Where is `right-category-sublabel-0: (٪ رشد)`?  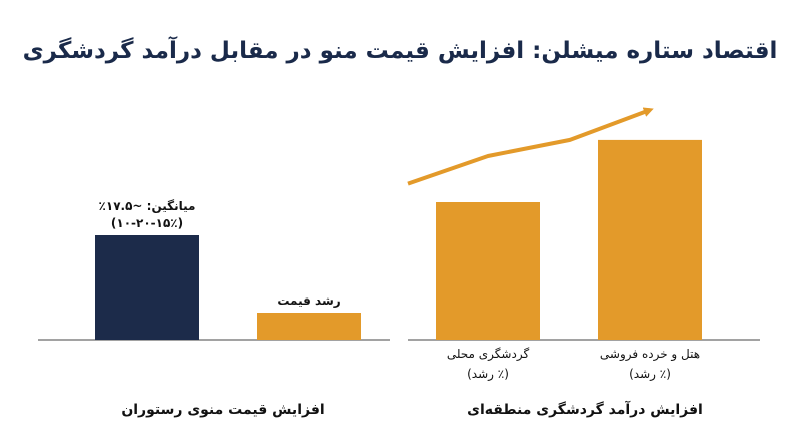
right-category-sublabel-0: (٪ رشد) is located at coordinates (488, 374).